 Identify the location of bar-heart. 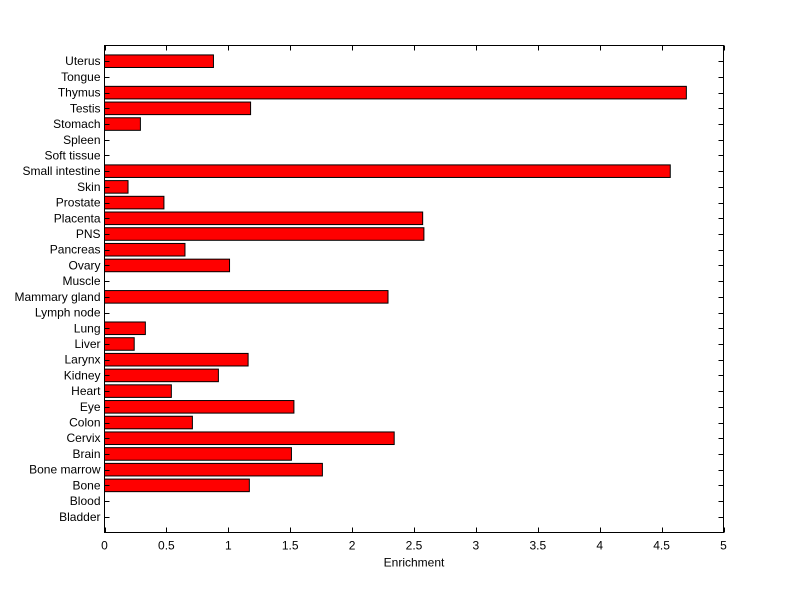
(138, 391).